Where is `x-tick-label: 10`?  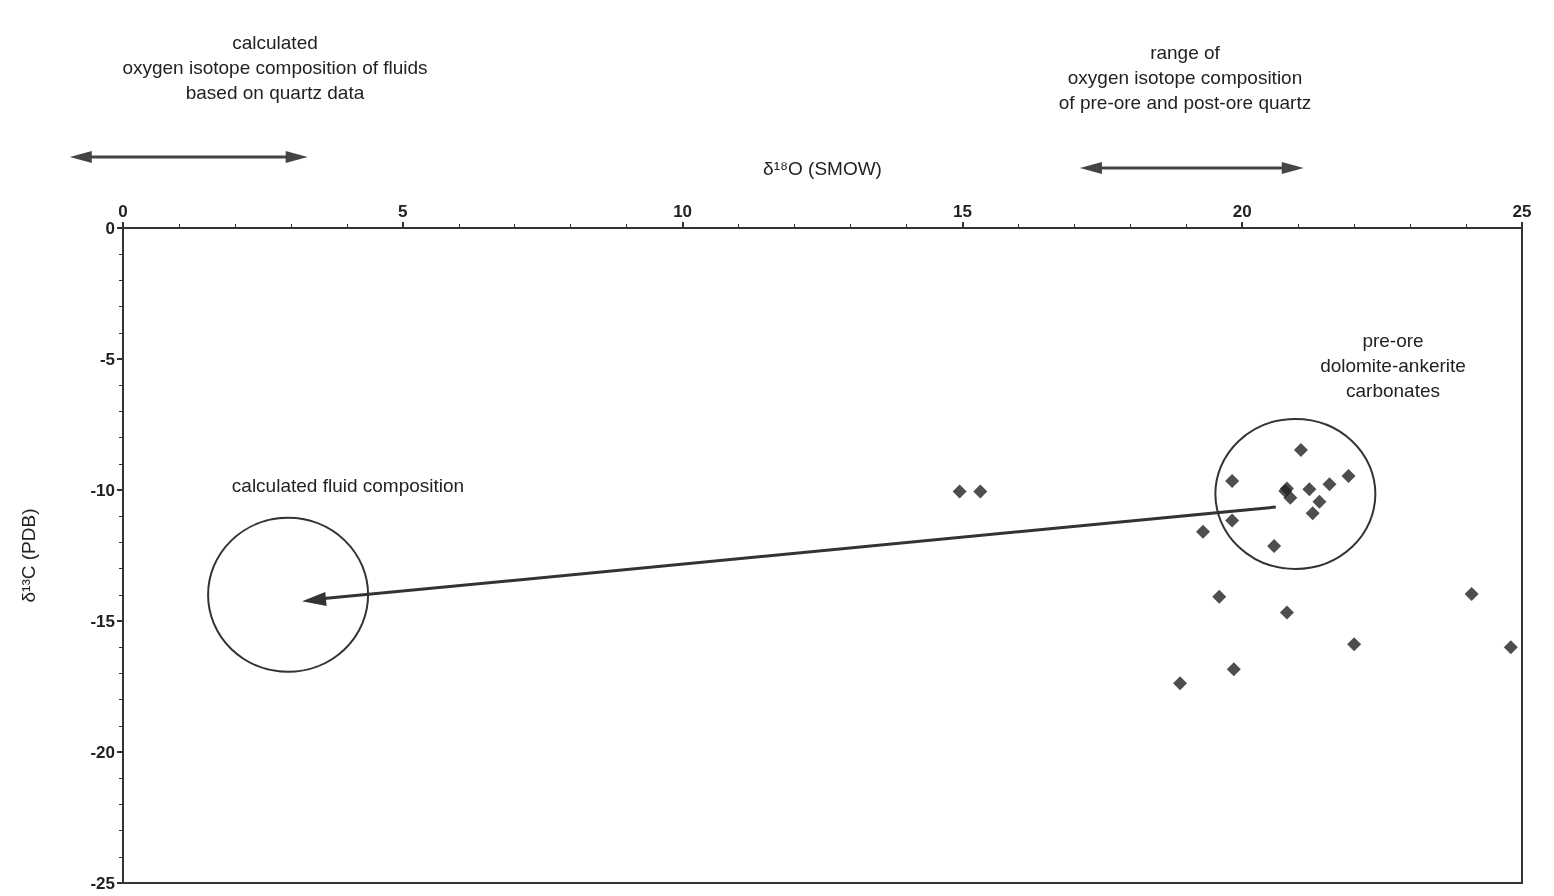
x-tick-label: 10 is located at coordinates (683, 211).